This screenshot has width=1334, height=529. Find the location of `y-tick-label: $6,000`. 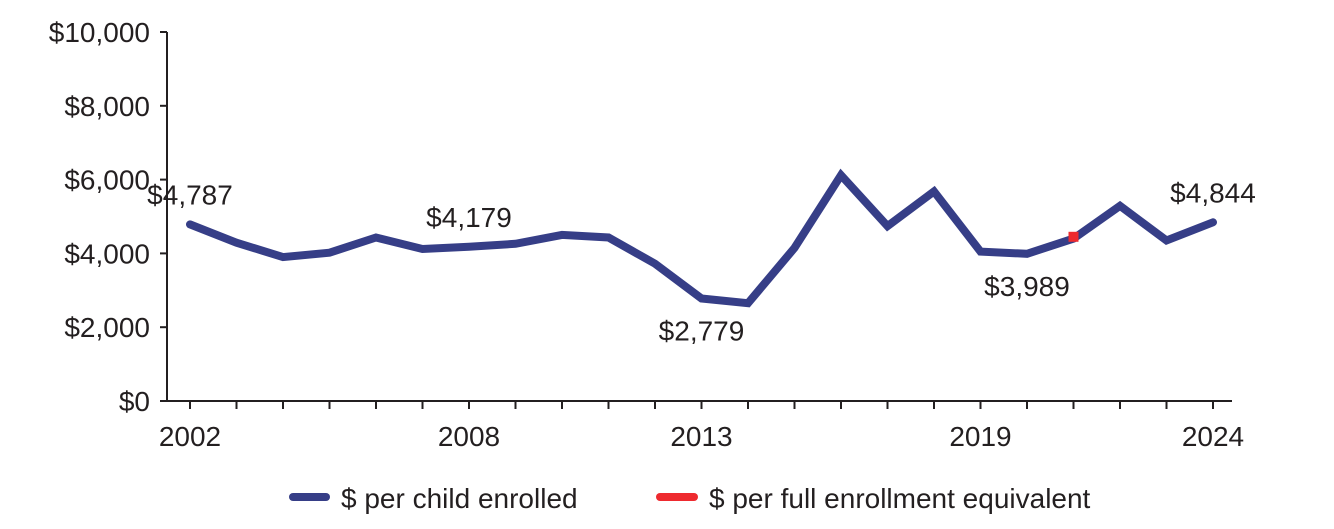

y-tick-label: $6,000 is located at coordinates (107, 180).